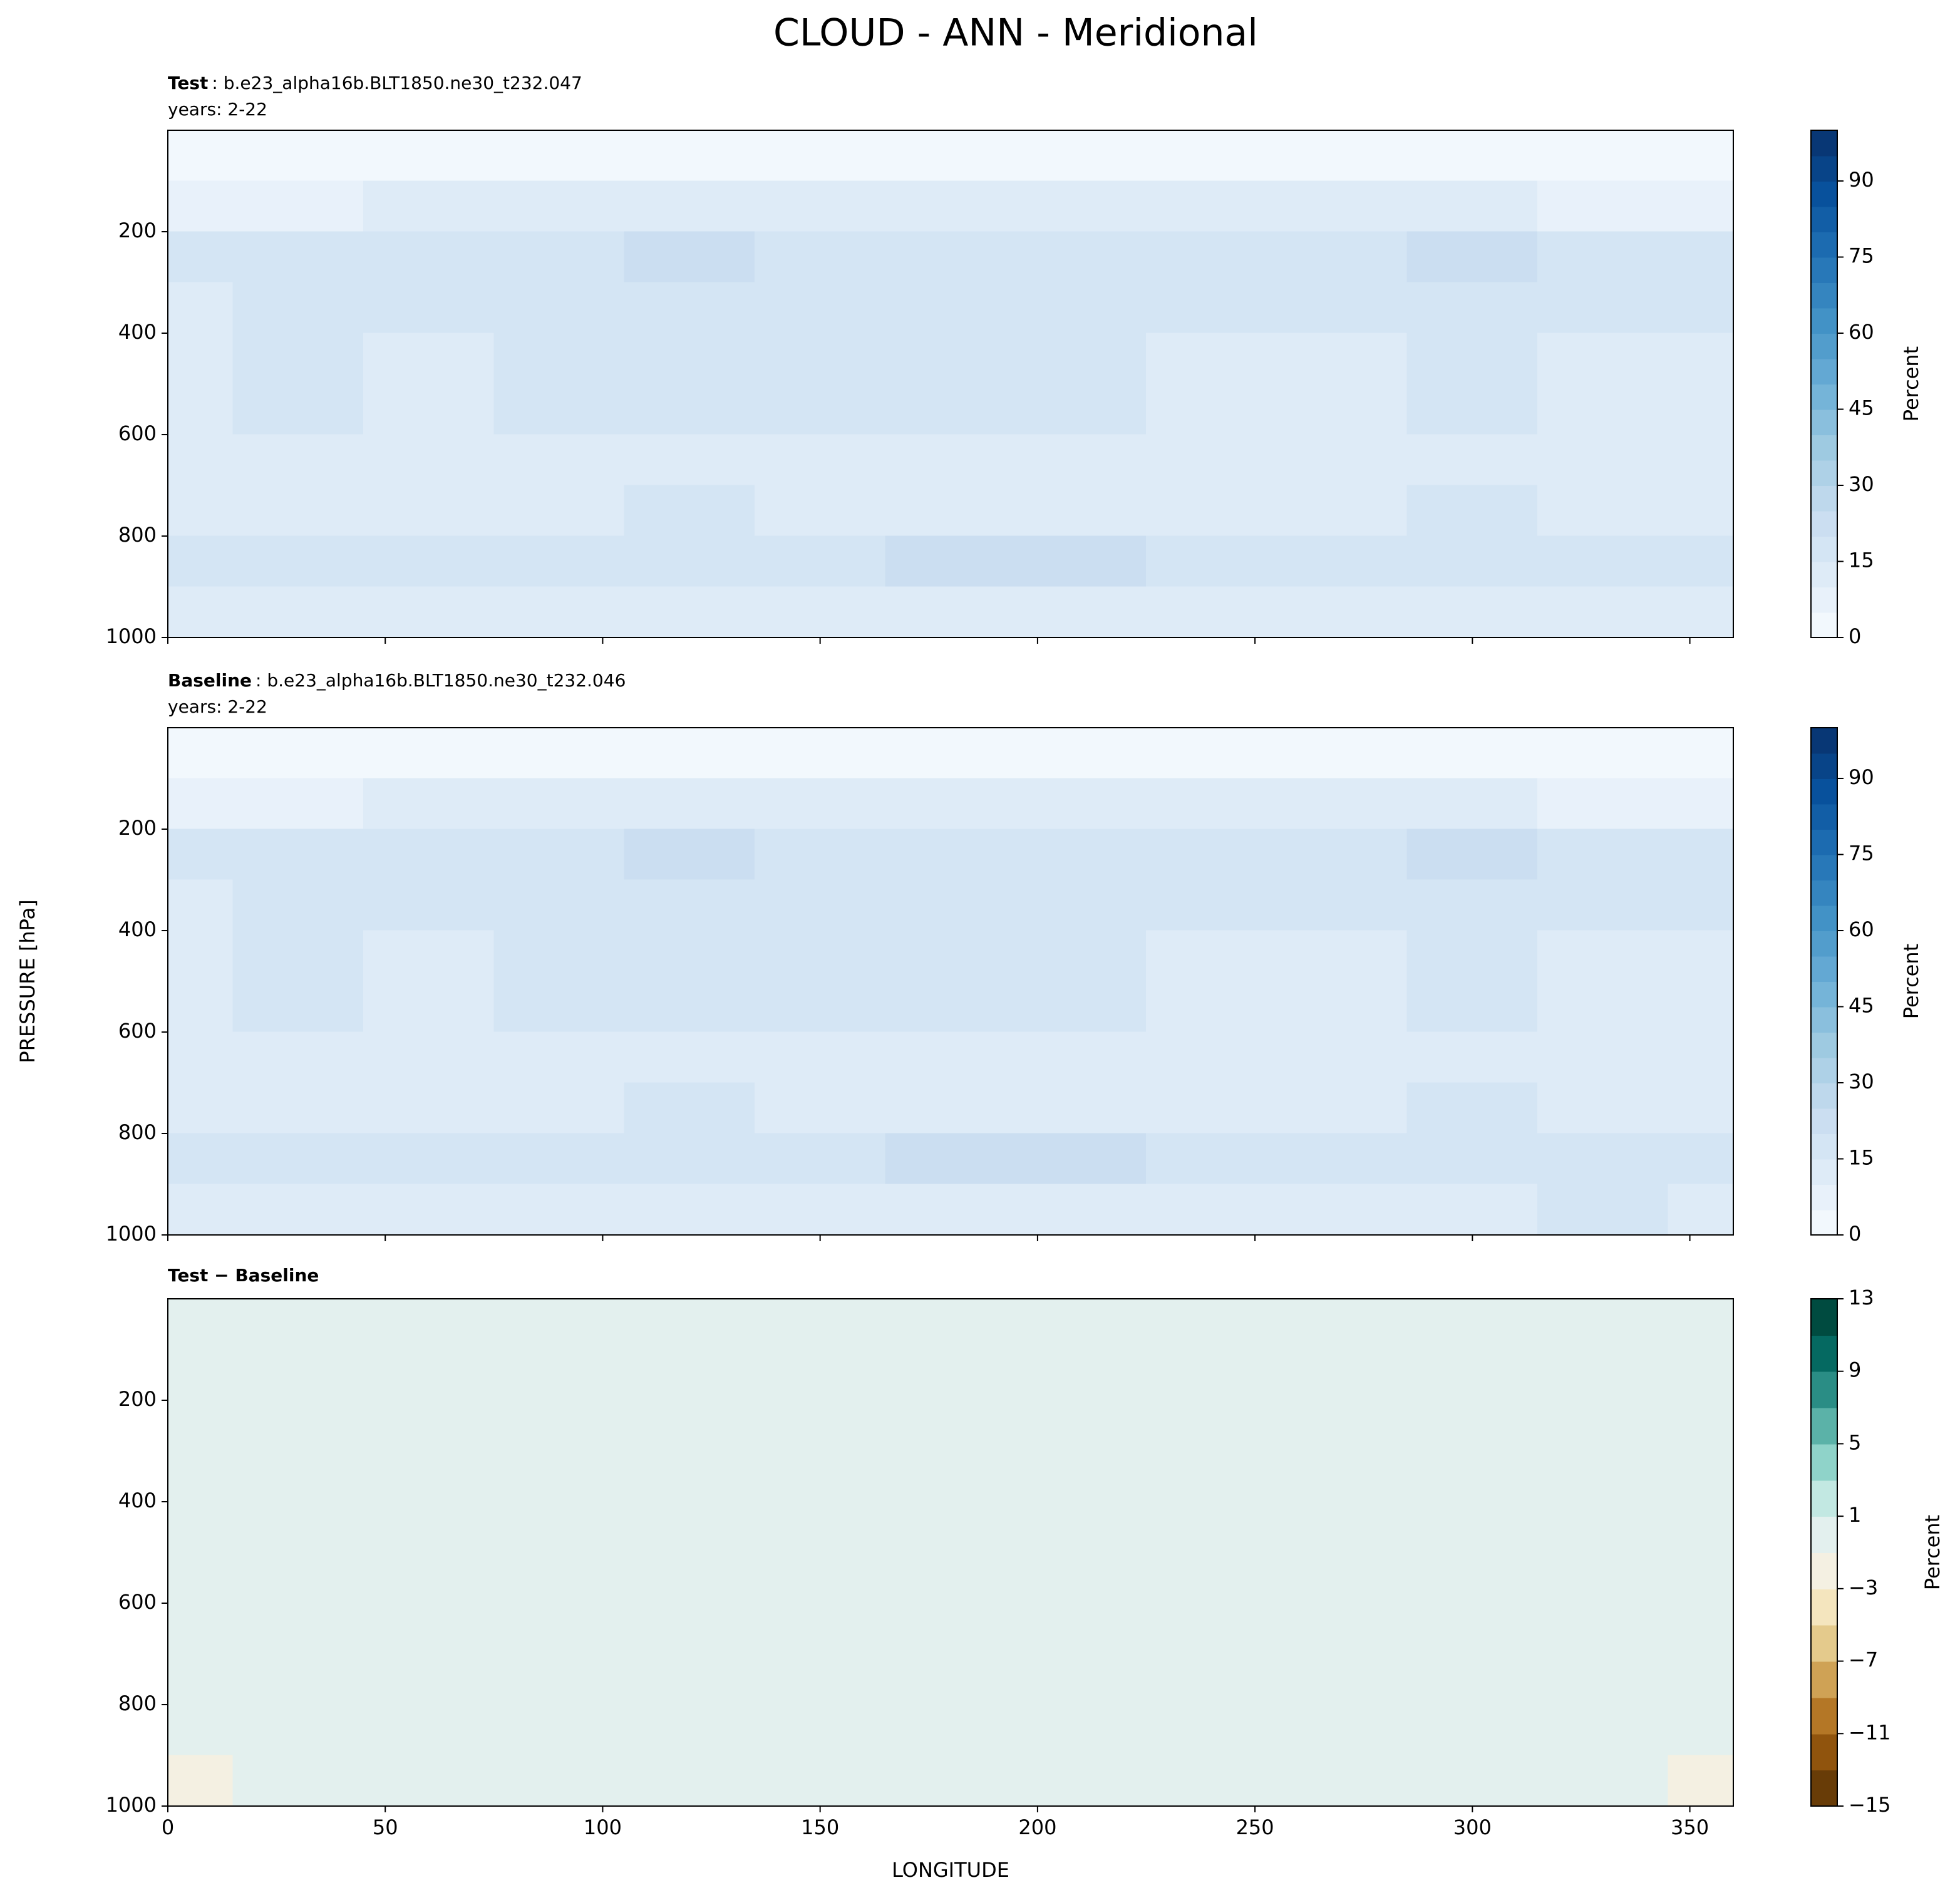 The height and width of the screenshot is (1900, 1960). Describe the element at coordinates (603, 1827) in the screenshot. I see `x-tick-label: 100` at that location.